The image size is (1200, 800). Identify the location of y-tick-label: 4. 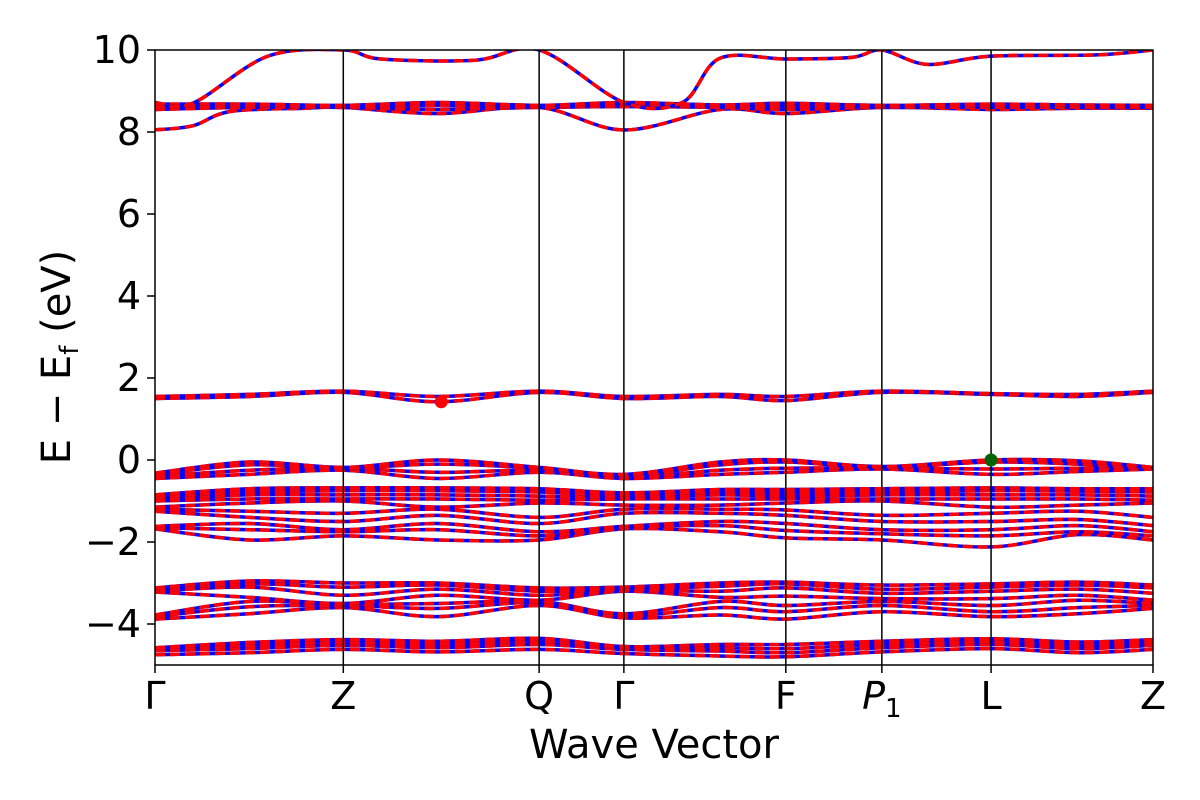
(129, 296).